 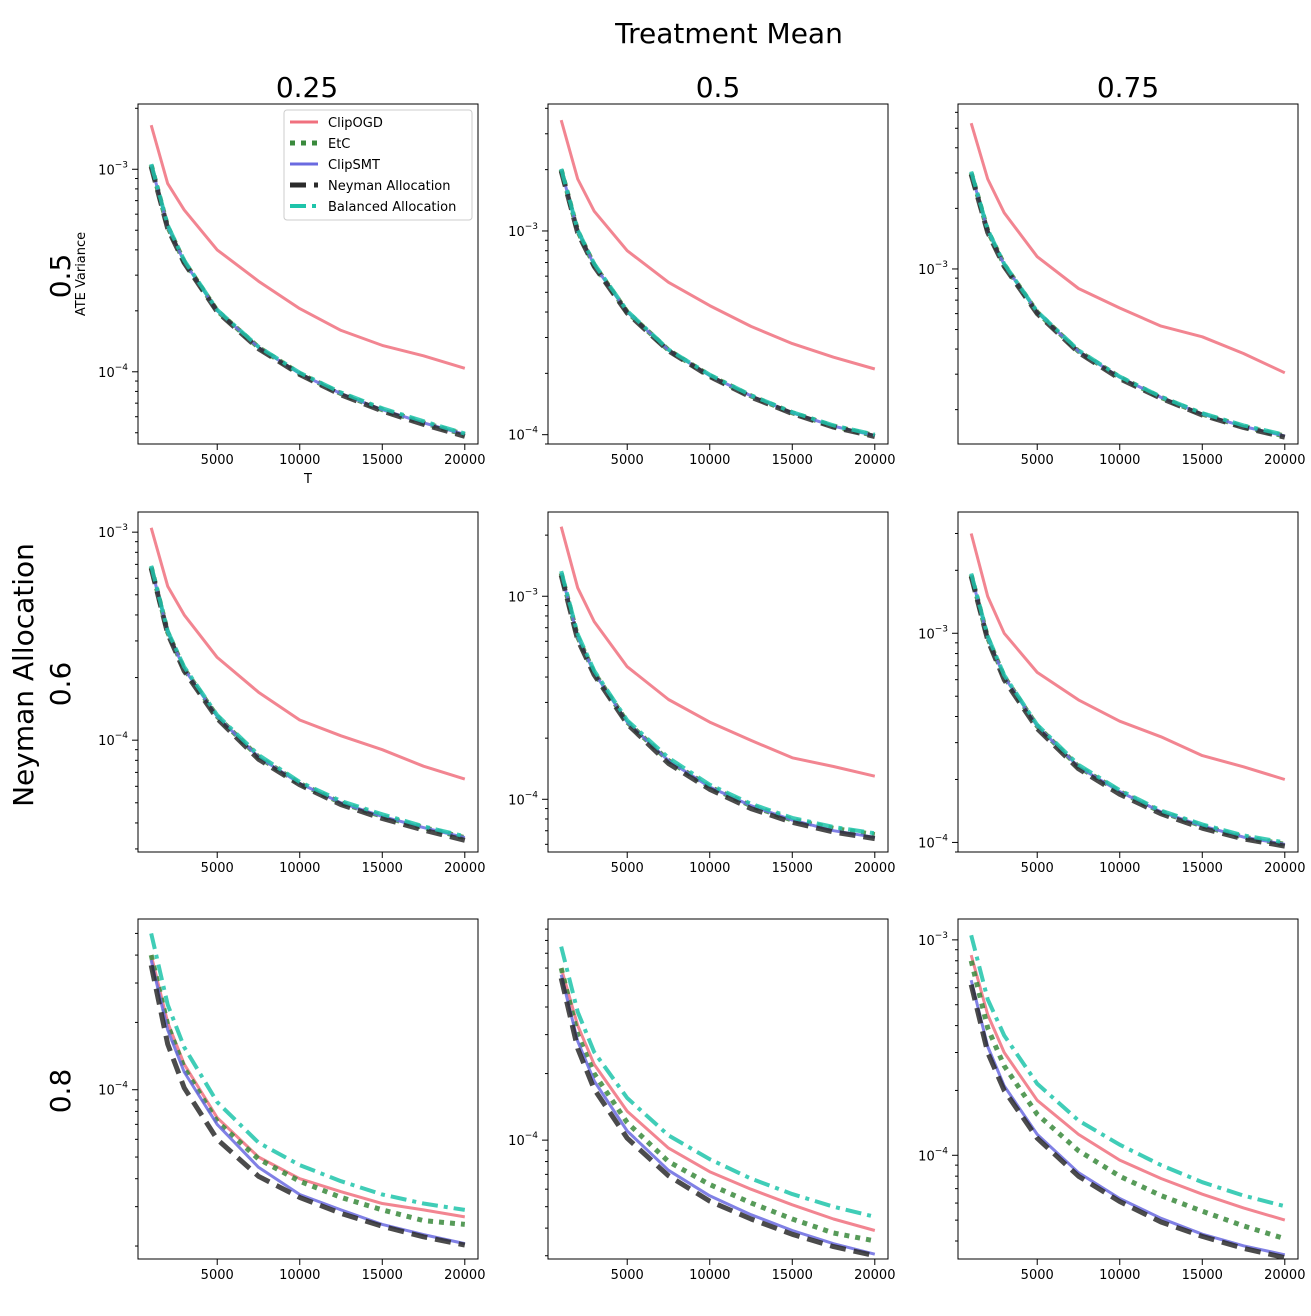 I want to click on legend-label: Balanced Allocation, so click(x=392, y=207).